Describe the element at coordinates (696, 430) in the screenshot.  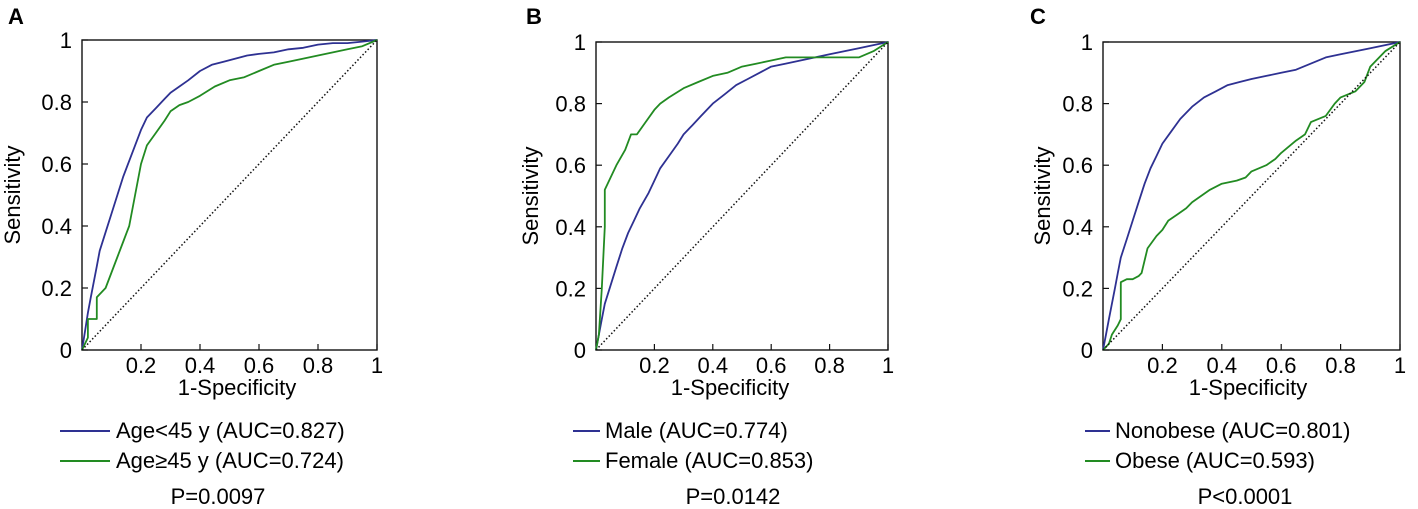
I see `legend-entry: Male (AUC=0.774)` at that location.